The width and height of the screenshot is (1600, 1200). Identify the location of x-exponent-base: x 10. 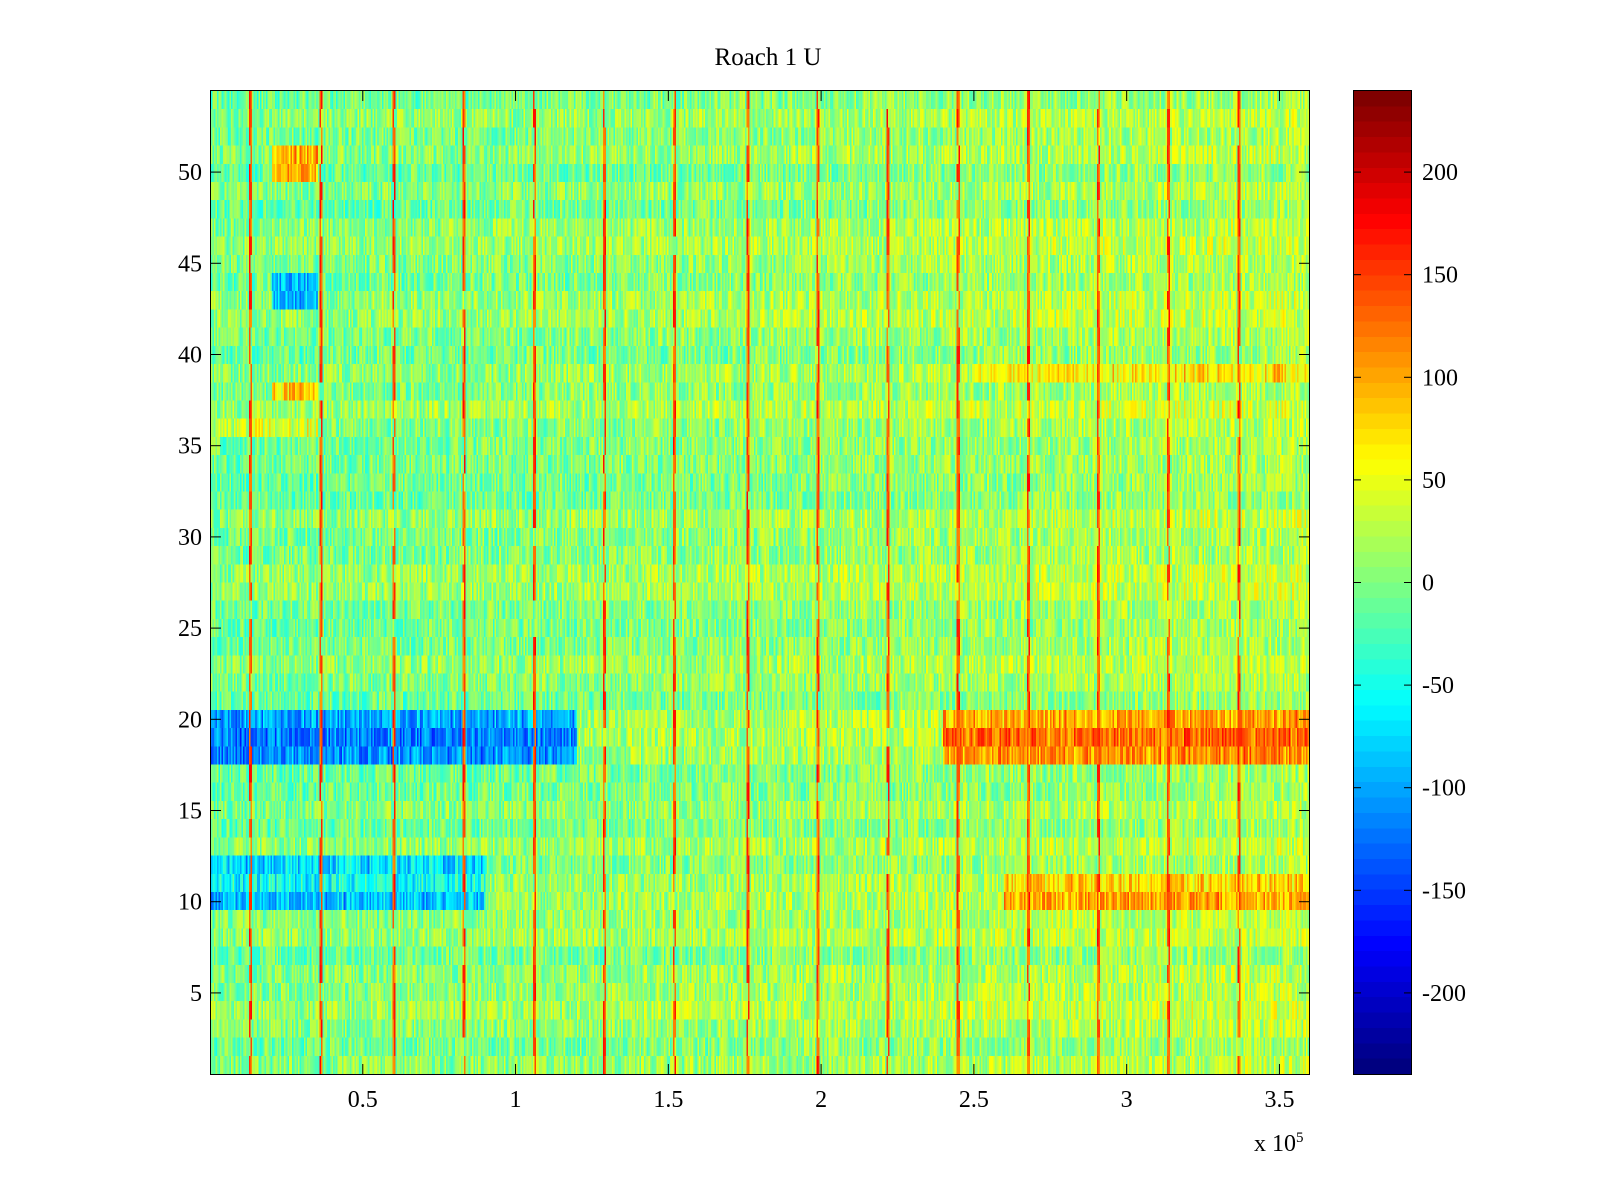
(1275, 1144).